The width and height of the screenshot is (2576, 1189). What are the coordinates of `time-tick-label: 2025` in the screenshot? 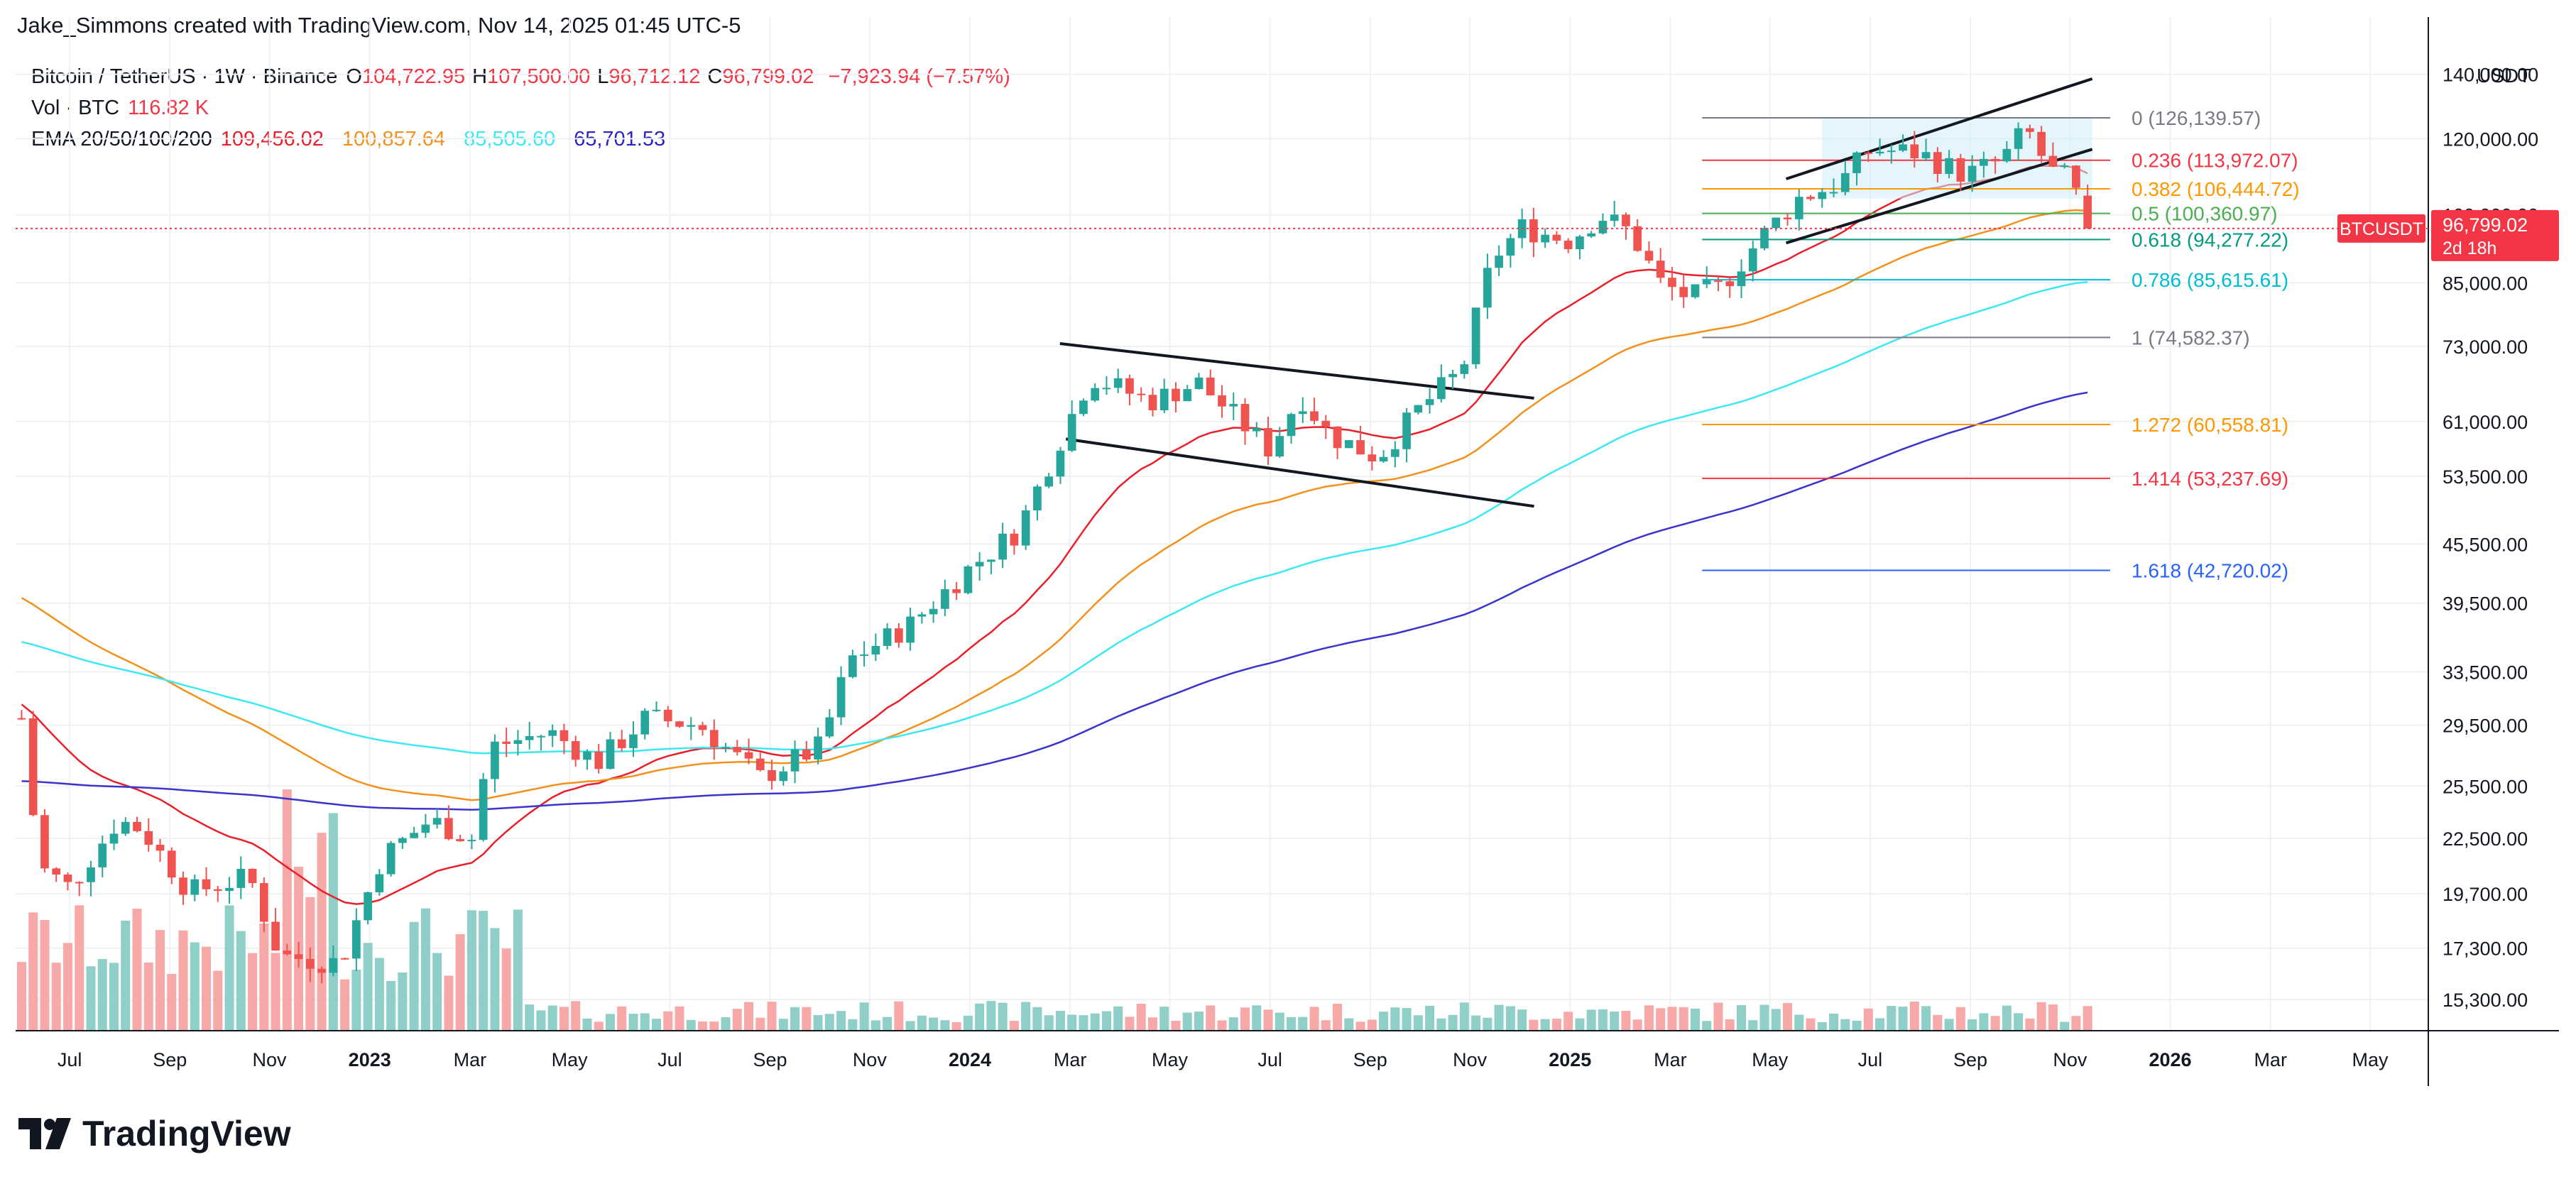 It's located at (1570, 1059).